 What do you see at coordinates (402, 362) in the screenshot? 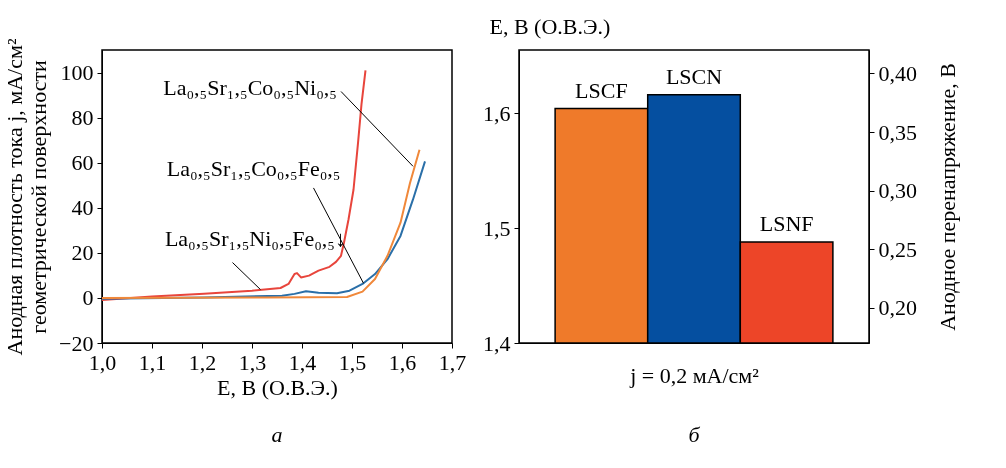
I see `x-tick-label: 1,6` at bounding box center [402, 362].